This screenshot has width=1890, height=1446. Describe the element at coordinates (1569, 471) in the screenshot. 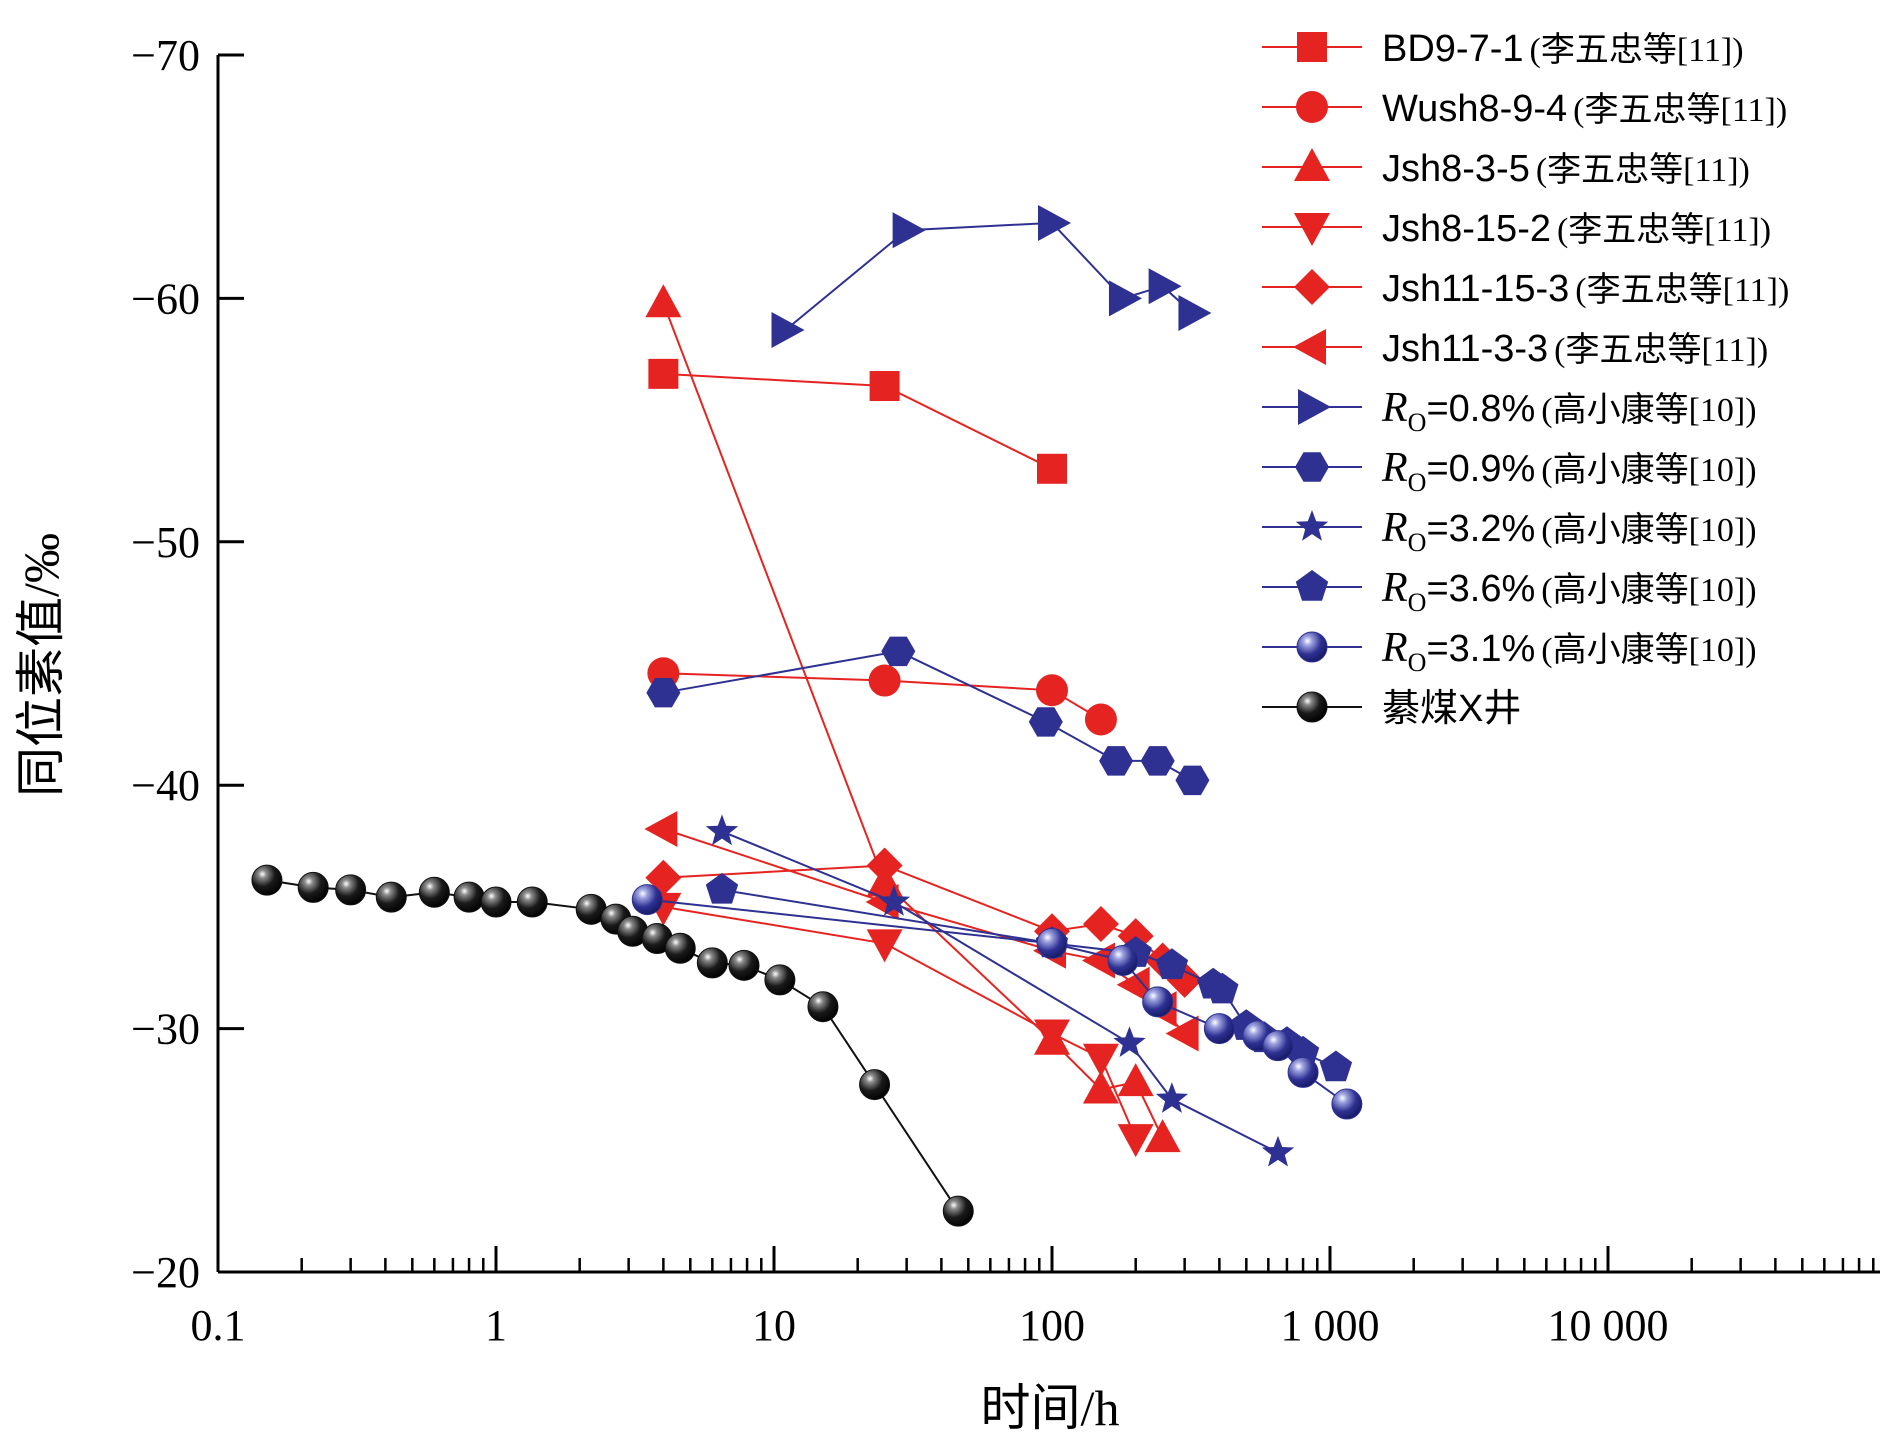

I see `legend-label: RO=0.9% (高小康等[10])` at that location.